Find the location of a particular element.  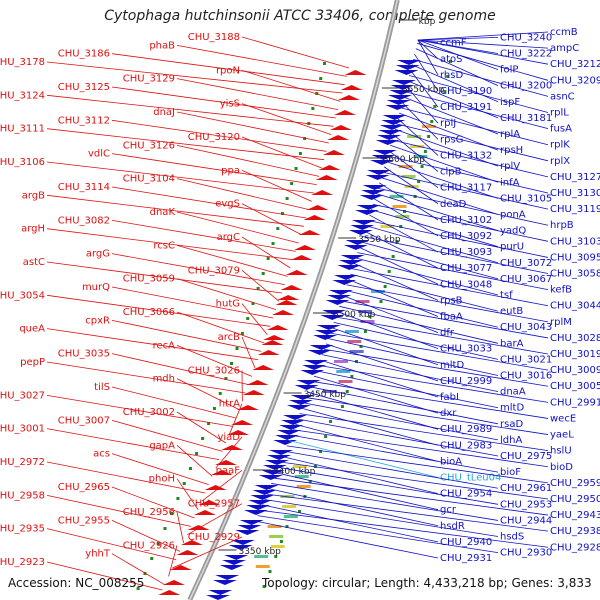

reverse-gene-label: CHU_3033 is located at coordinates (466, 349).